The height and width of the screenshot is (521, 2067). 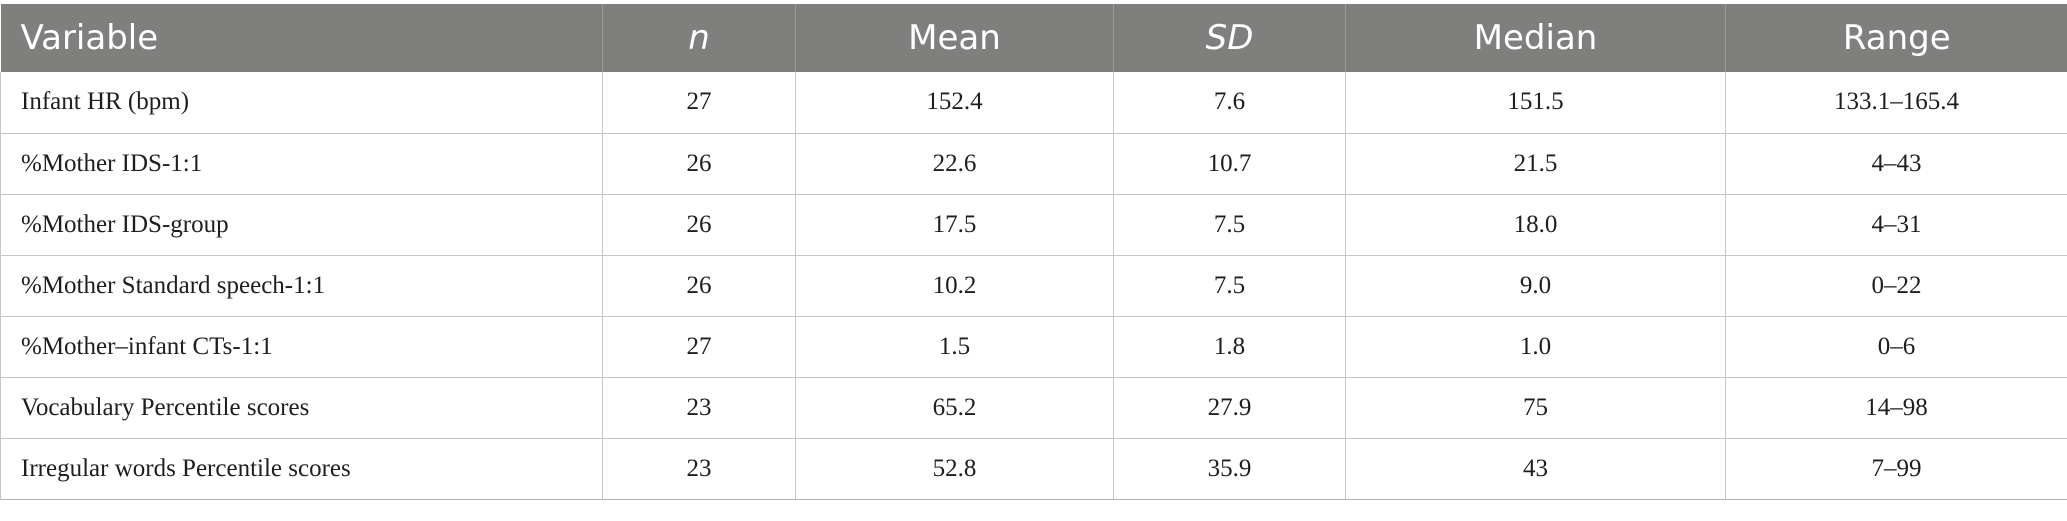 I want to click on table-row: %Mother IDS-group 26 17.5 7.5 18.0 4–31, so click(x=1033, y=225).